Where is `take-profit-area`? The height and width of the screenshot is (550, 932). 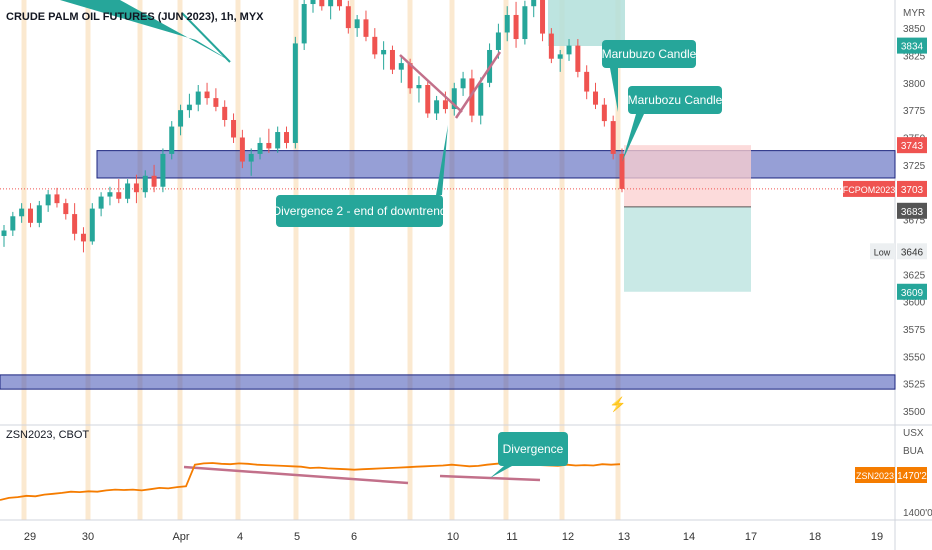 take-profit-area is located at coordinates (687, 249).